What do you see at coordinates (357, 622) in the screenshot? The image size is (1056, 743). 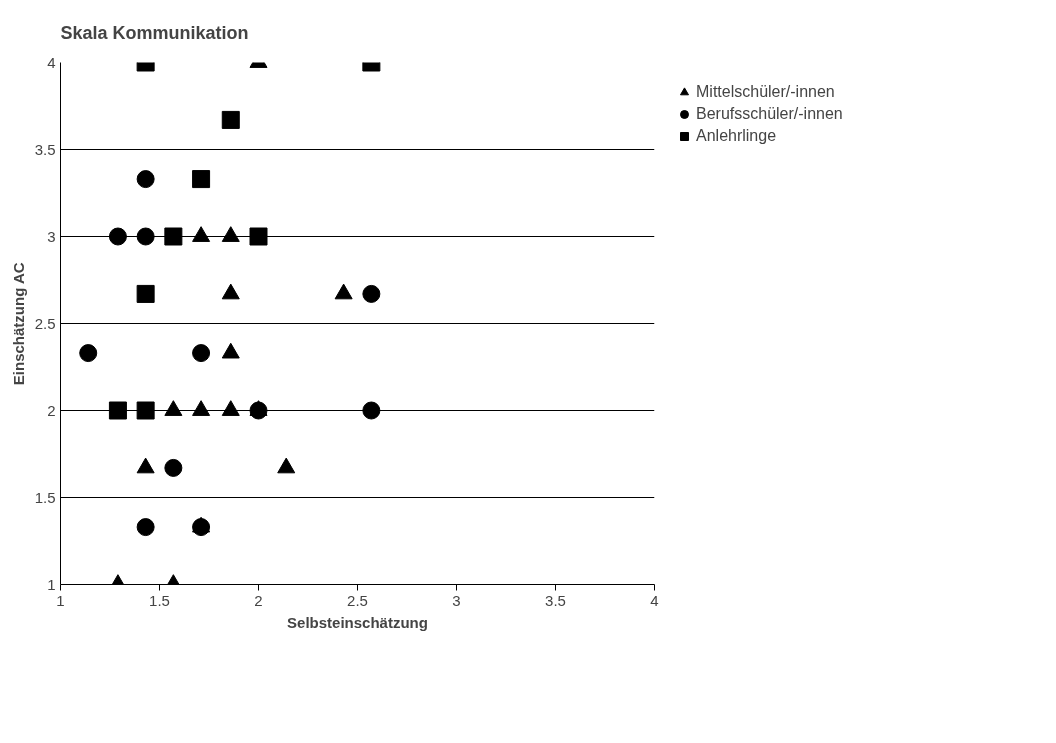 I see `x-axis-title: Selbsteinschätzung` at bounding box center [357, 622].